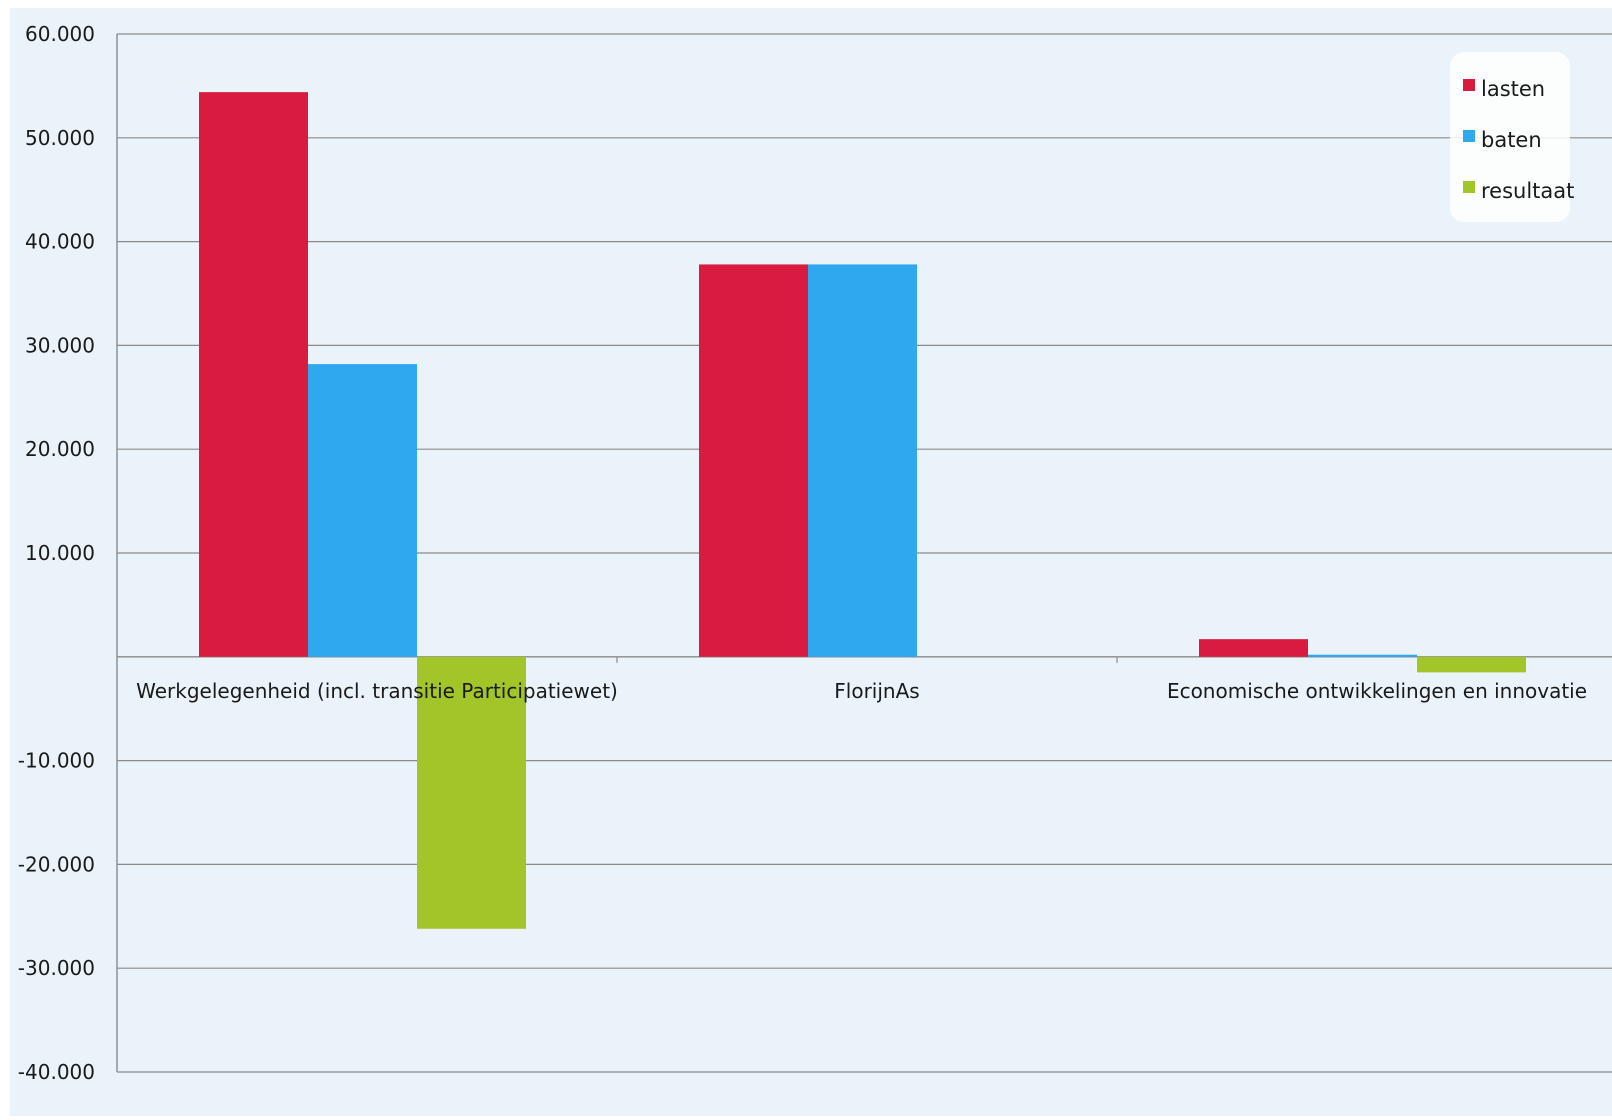  What do you see at coordinates (1377, 691) in the screenshot?
I see `category-label: Economische ontwikkelingen en innovatie` at bounding box center [1377, 691].